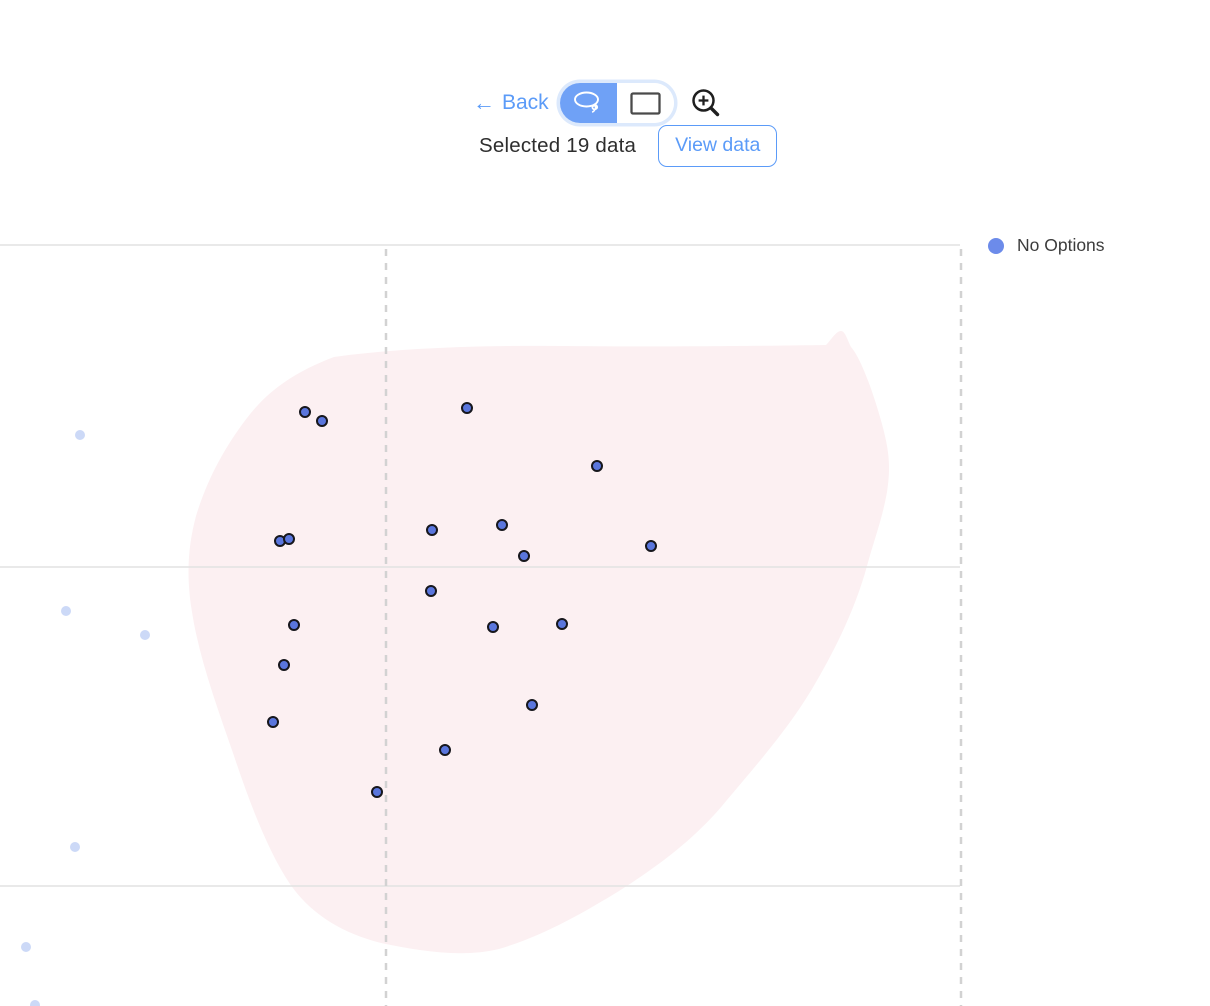 Image resolution: width=1210 pixels, height=1006 pixels. I want to click on legend-label: No Options, so click(1061, 245).